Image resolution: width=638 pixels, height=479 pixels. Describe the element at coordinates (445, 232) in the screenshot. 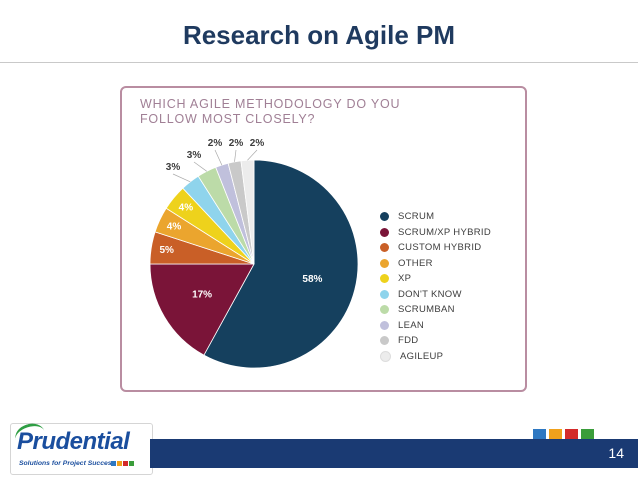

I see `legend-label: SCRUM/XP HYBRID` at that location.